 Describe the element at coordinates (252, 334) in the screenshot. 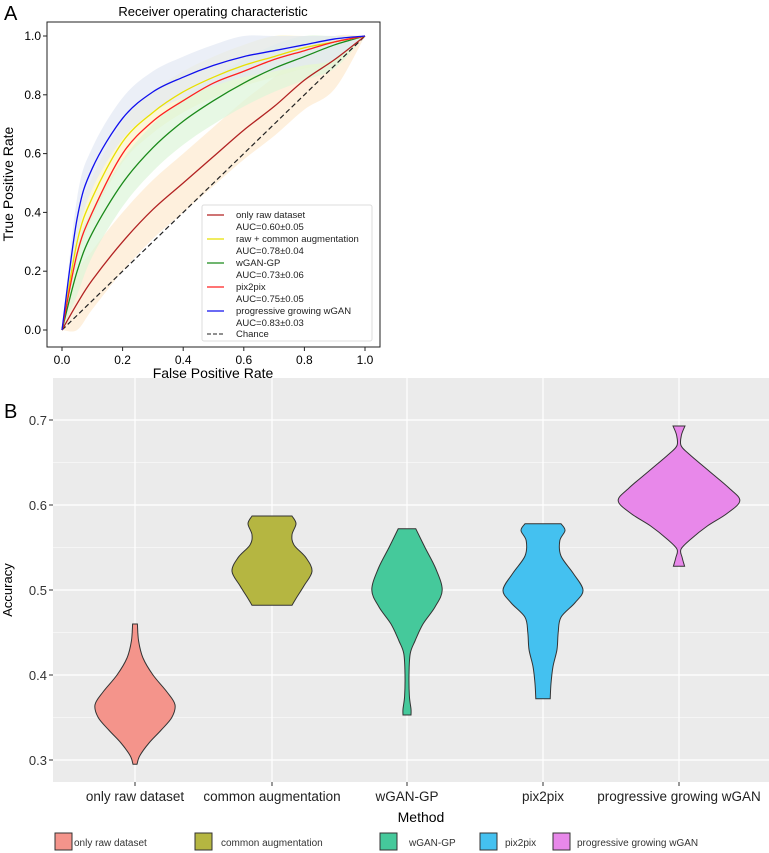

I see `legend-name-chance: Chance` at that location.